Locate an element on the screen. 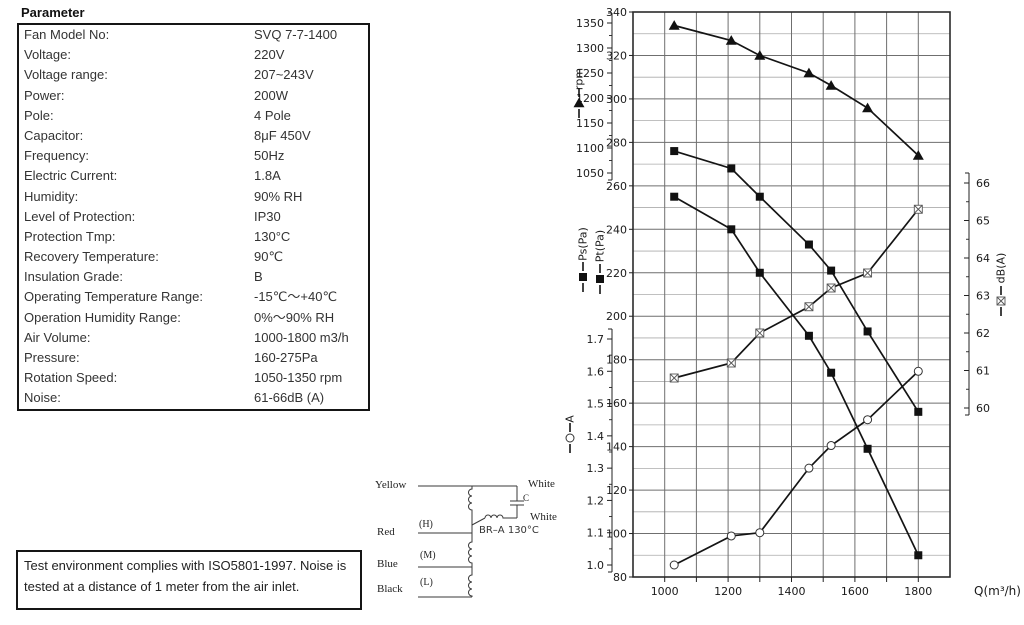 The height and width of the screenshot is (625, 1024). svg-text: 1.7 is located at coordinates (596, 339).